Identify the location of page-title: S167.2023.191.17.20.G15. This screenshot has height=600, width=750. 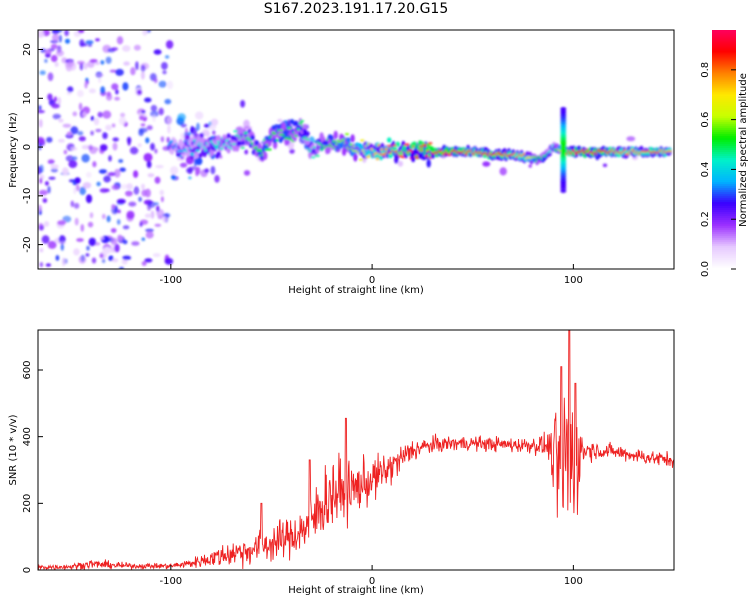
(356, 9).